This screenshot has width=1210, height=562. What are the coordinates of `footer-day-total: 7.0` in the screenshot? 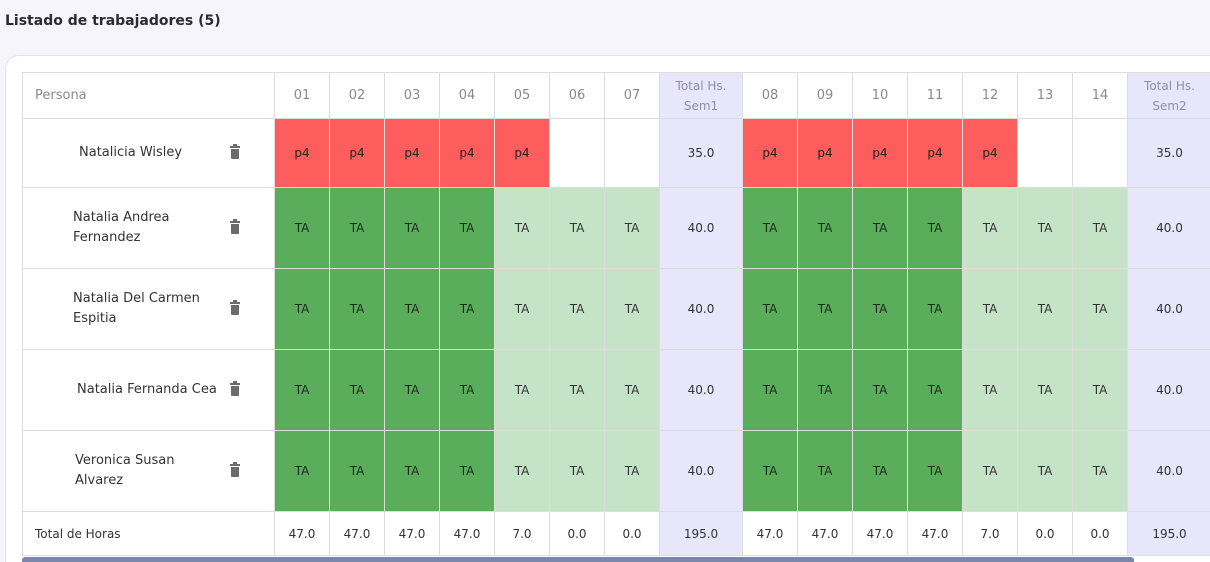 It's located at (990, 533).